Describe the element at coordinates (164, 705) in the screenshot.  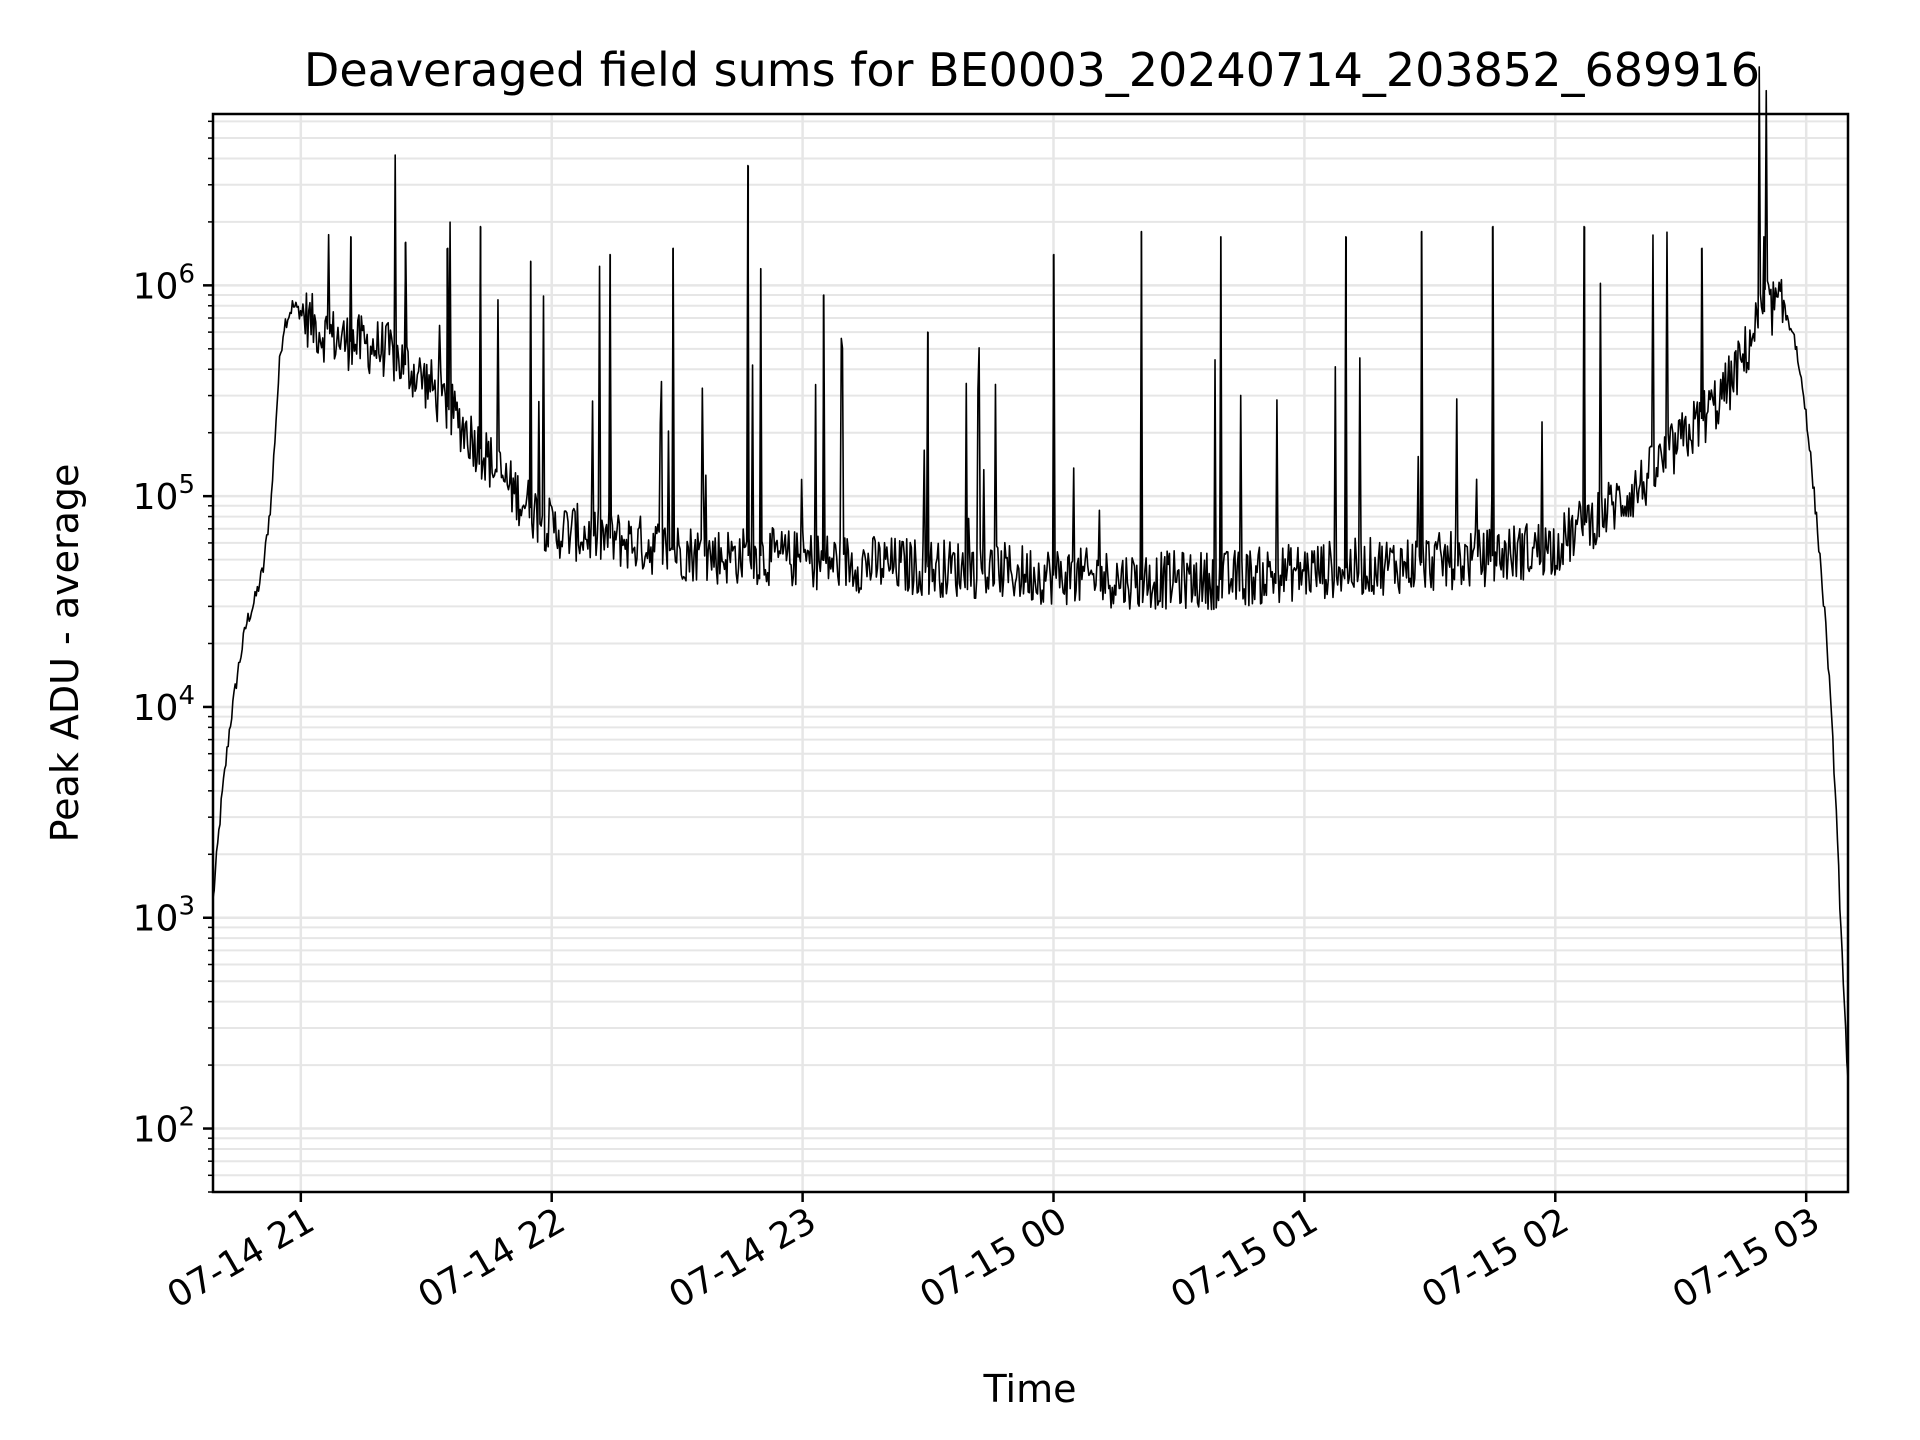
I see `y-tick-label: 10⁴` at that location.